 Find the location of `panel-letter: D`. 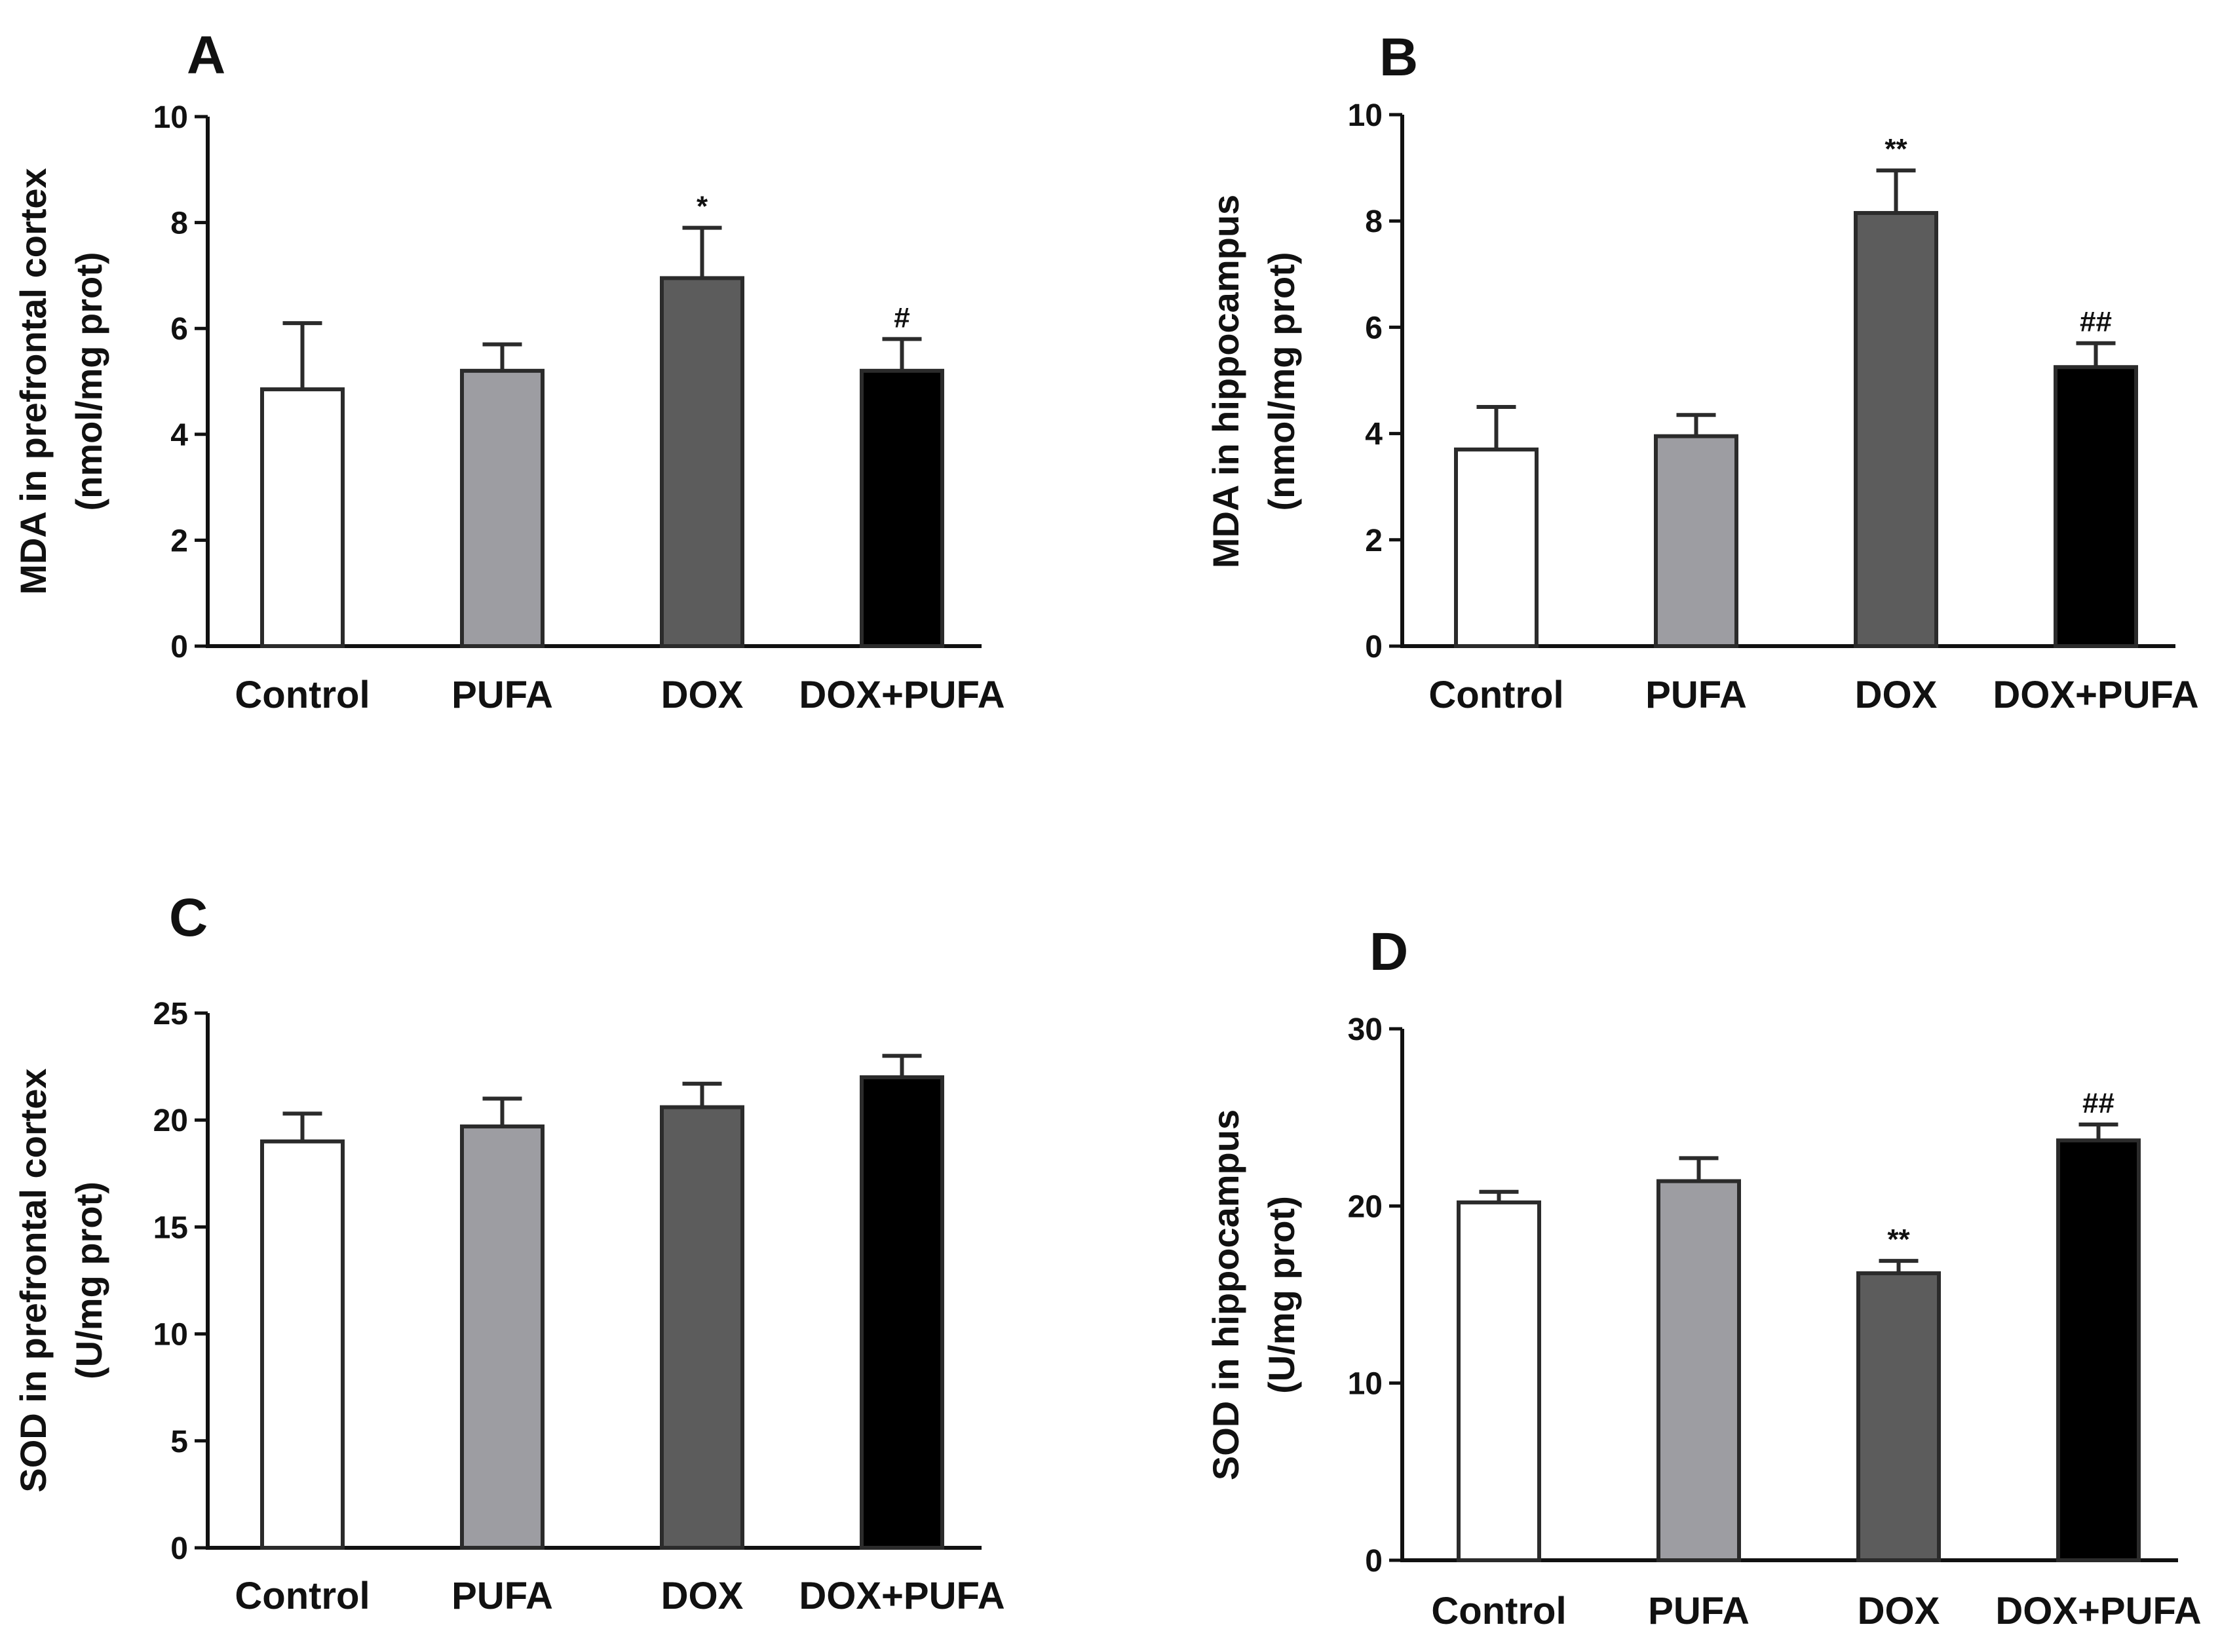

panel-letter: D is located at coordinates (1388, 952).